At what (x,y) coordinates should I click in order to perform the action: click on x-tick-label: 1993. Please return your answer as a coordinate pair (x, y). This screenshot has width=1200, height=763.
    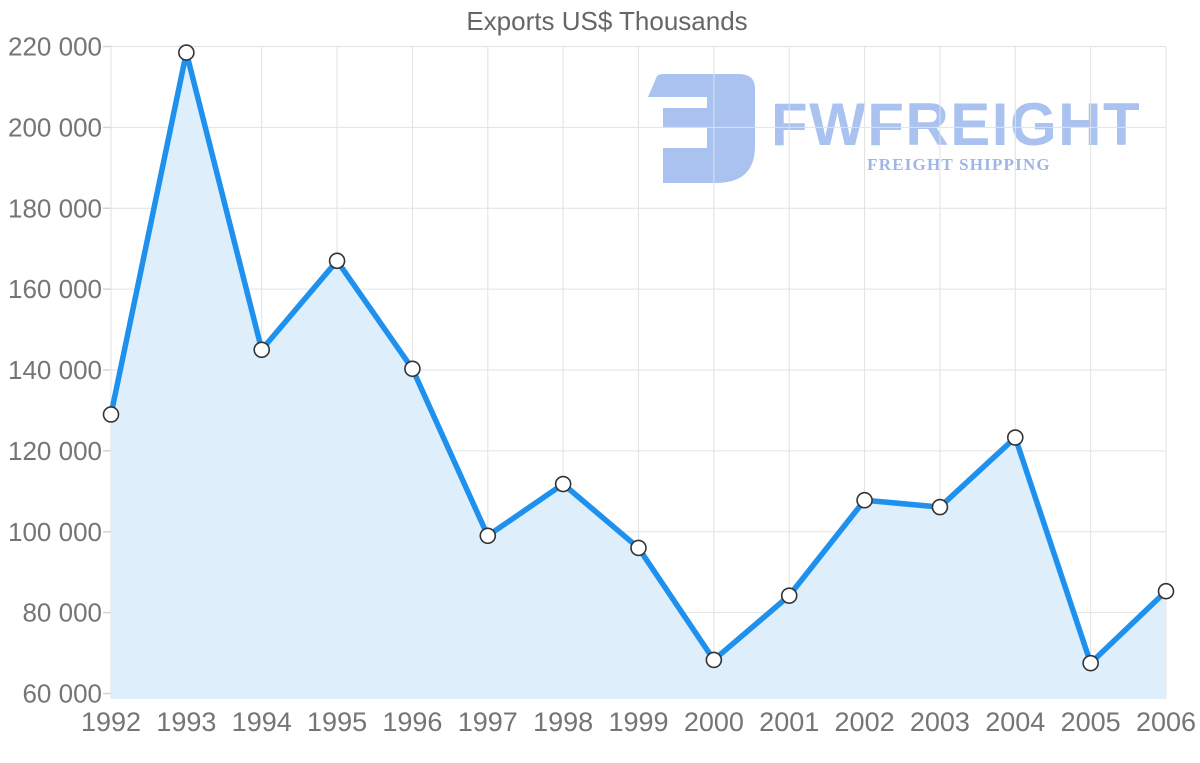
    Looking at the image, I should click on (186, 722).